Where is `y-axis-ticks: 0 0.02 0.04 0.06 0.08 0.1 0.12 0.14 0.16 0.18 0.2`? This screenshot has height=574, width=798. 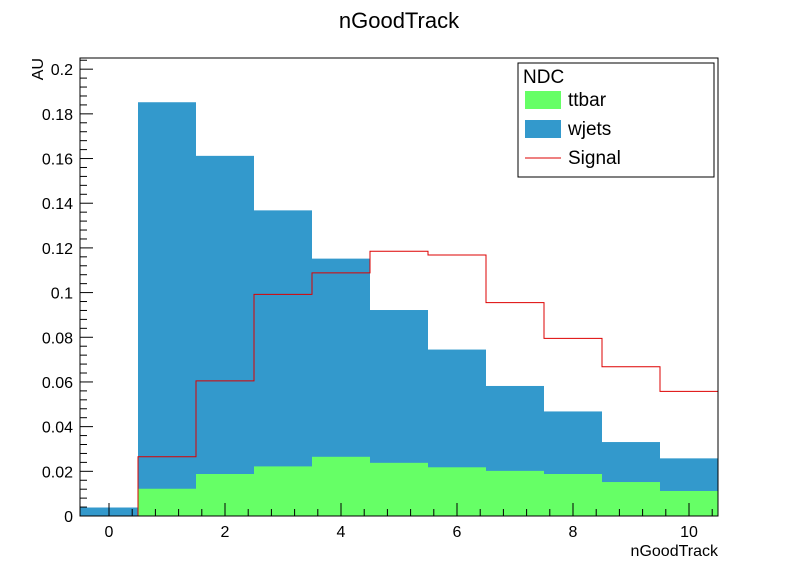
y-axis-ticks: 0 0.02 0.04 0.06 0.08 0.1 0.12 0.14 0.16 0.18 0.2 is located at coordinates (67, 292).